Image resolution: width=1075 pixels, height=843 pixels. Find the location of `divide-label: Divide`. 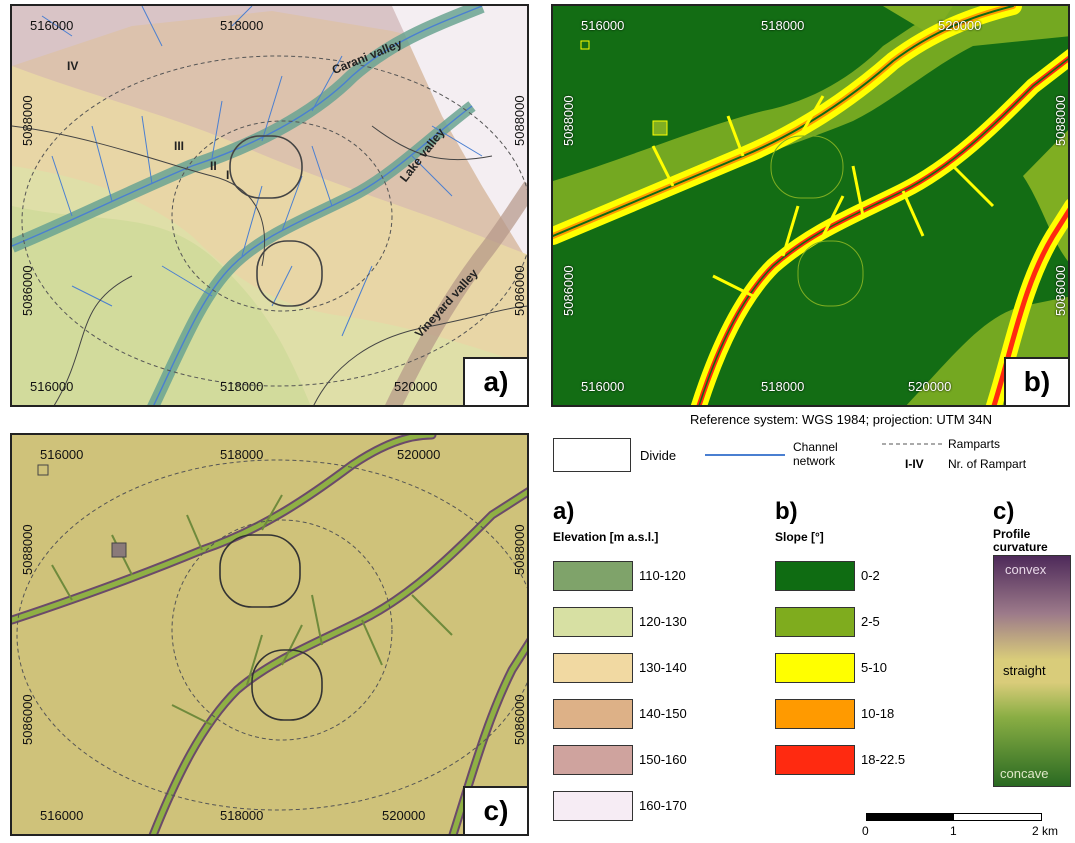

divide-label: Divide is located at coordinates (658, 455).